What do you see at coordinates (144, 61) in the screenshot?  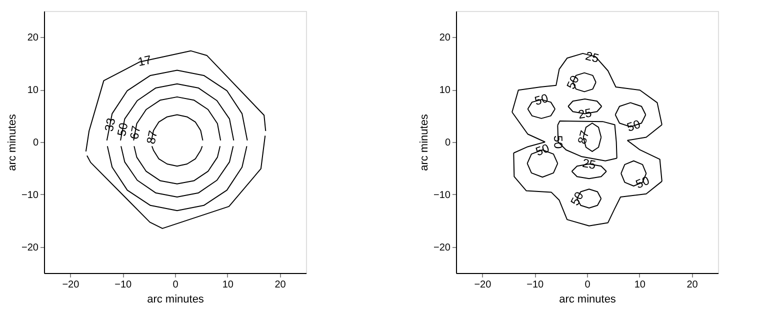 I see `annotation: 17` at bounding box center [144, 61].